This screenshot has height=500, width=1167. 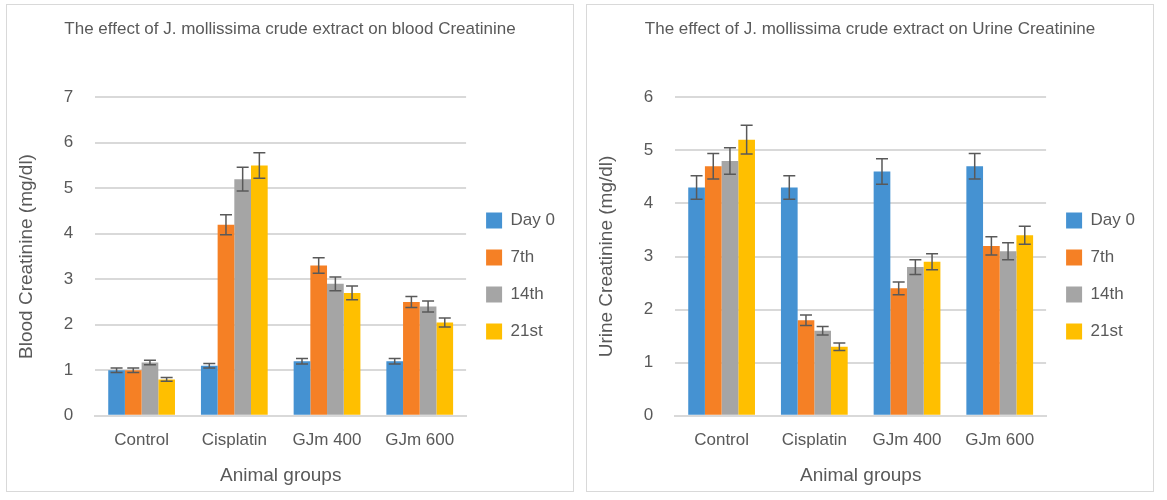 I want to click on y-axis-title: Urine Creatinine (mg/dl), so click(x=605, y=256).